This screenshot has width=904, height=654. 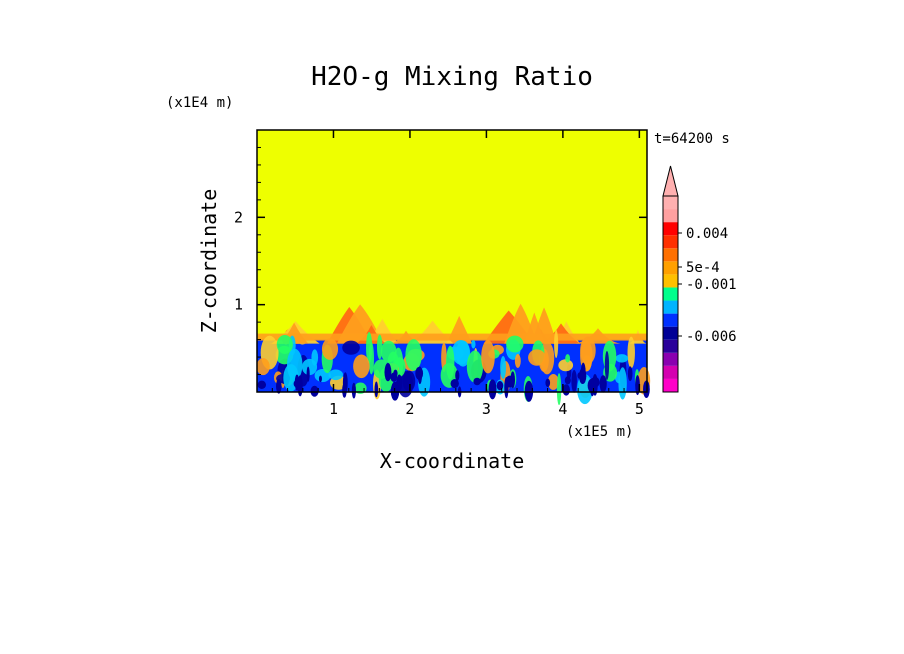 What do you see at coordinates (199, 103) in the screenshot?
I see `y-scale-label: (x1E4 m)` at bounding box center [199, 103].